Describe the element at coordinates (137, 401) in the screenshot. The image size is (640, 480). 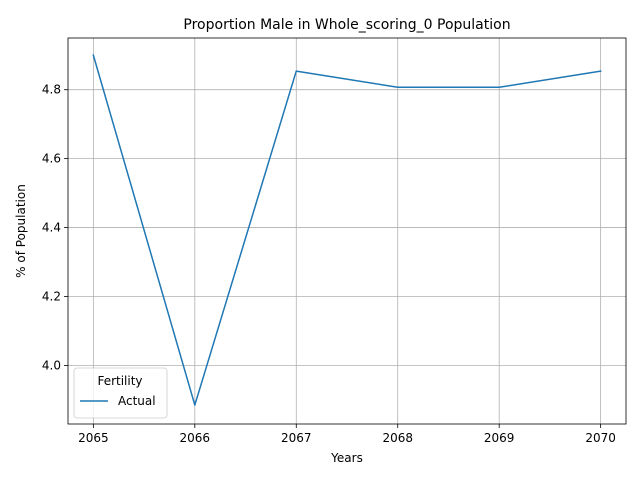
I see `legend-label-actual: Actual` at that location.